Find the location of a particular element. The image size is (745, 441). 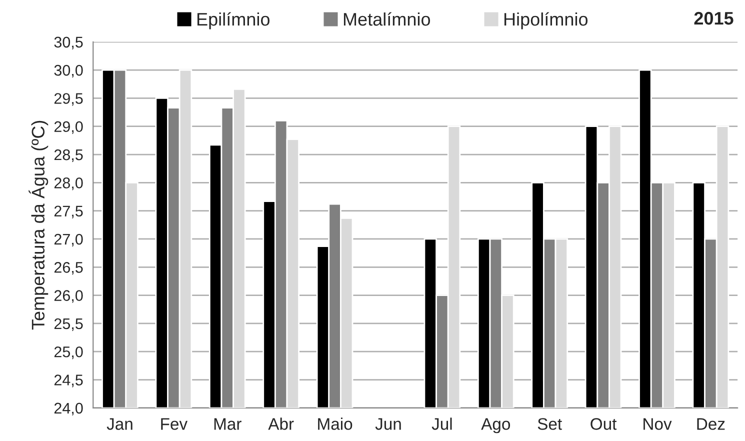

y-tick-label: 30,0 is located at coordinates (68, 71).